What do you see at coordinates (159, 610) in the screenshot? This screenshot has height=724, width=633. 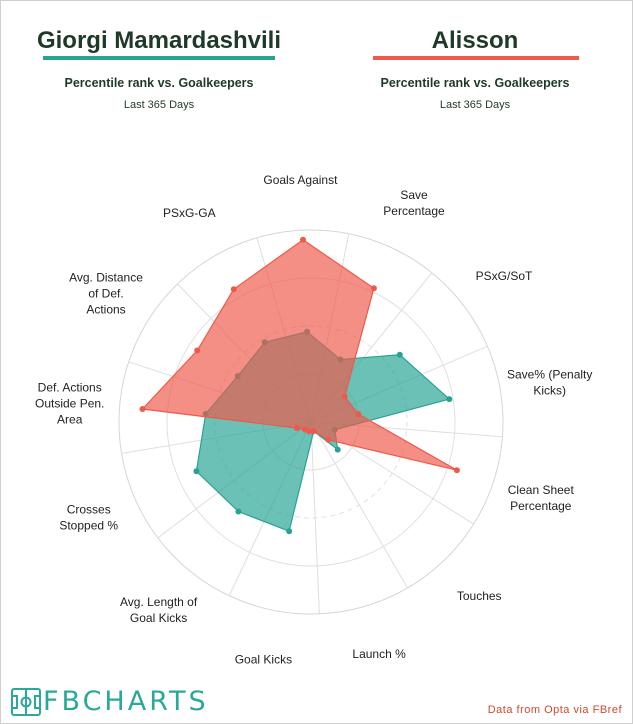 I see `axis-label: Avg. Length of Goal Kicks` at bounding box center [159, 610].